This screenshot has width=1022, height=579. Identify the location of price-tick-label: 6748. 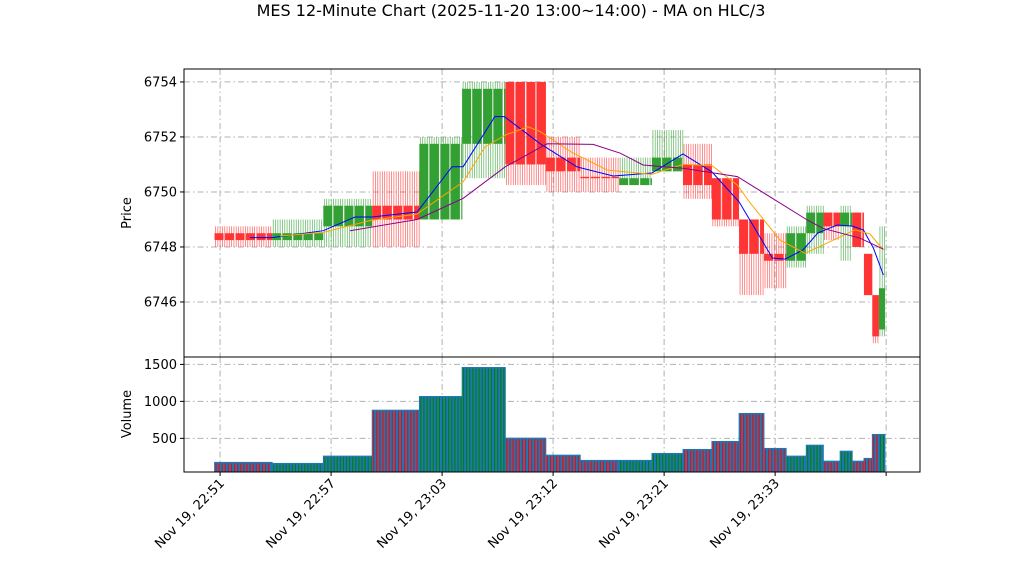
(160, 247).